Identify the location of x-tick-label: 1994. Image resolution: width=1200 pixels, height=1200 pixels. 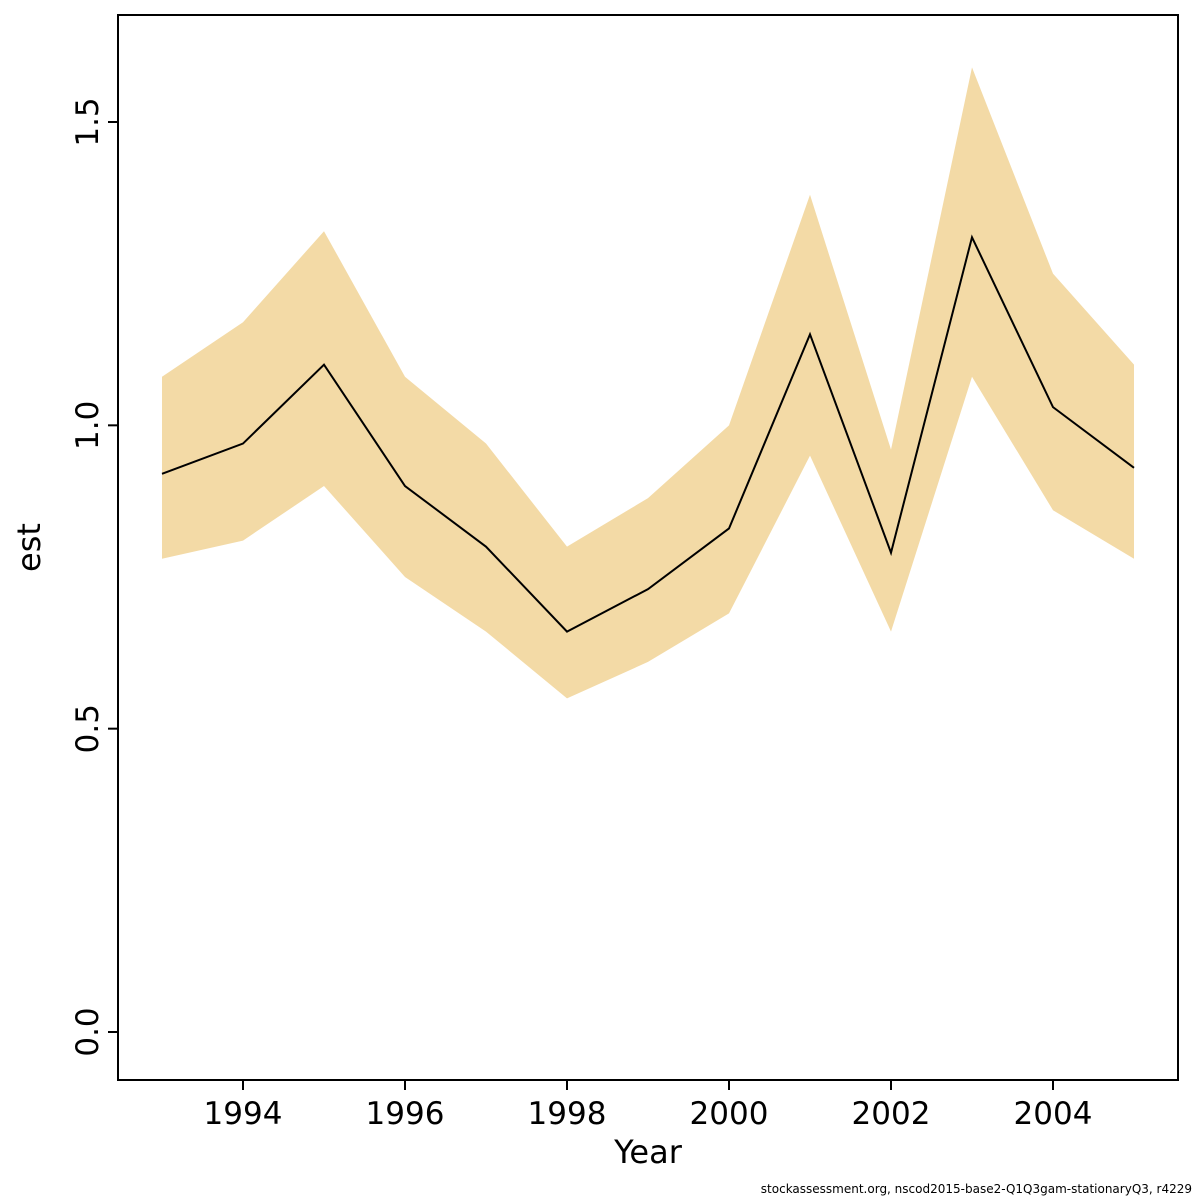
(243, 1114).